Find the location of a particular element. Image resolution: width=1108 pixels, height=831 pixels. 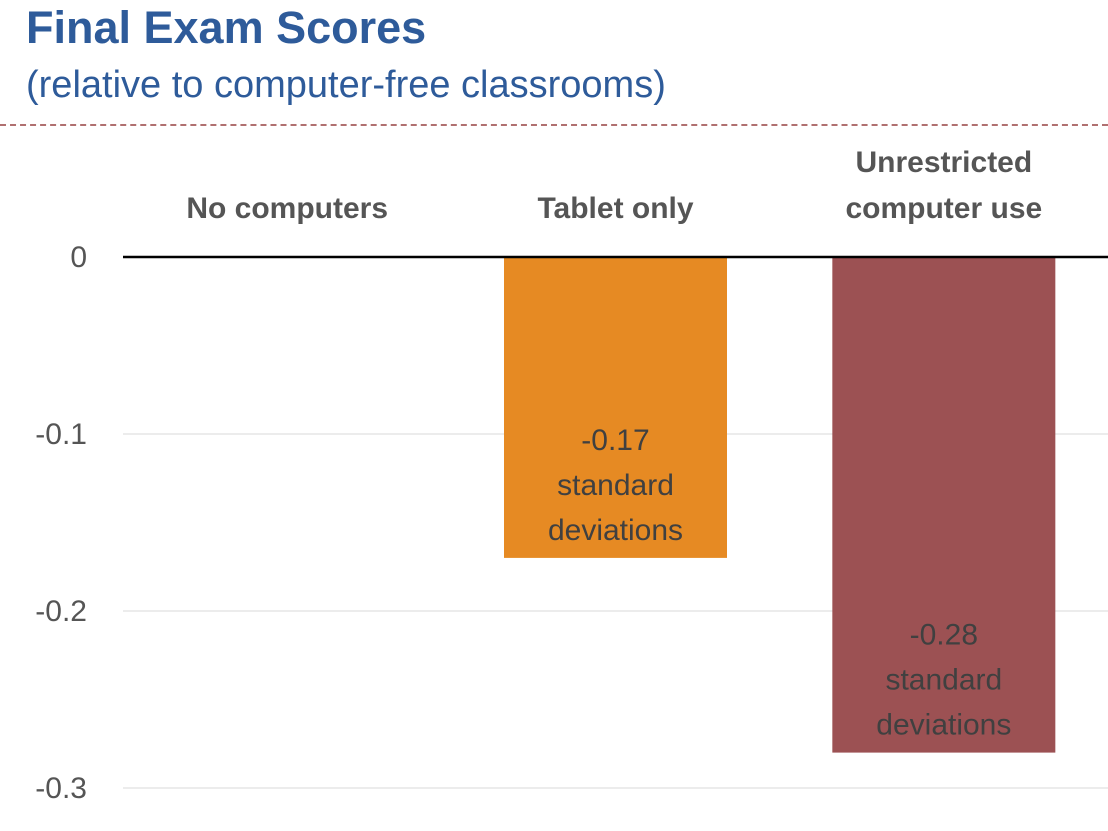

category-label: No computers is located at coordinates (287, 208).